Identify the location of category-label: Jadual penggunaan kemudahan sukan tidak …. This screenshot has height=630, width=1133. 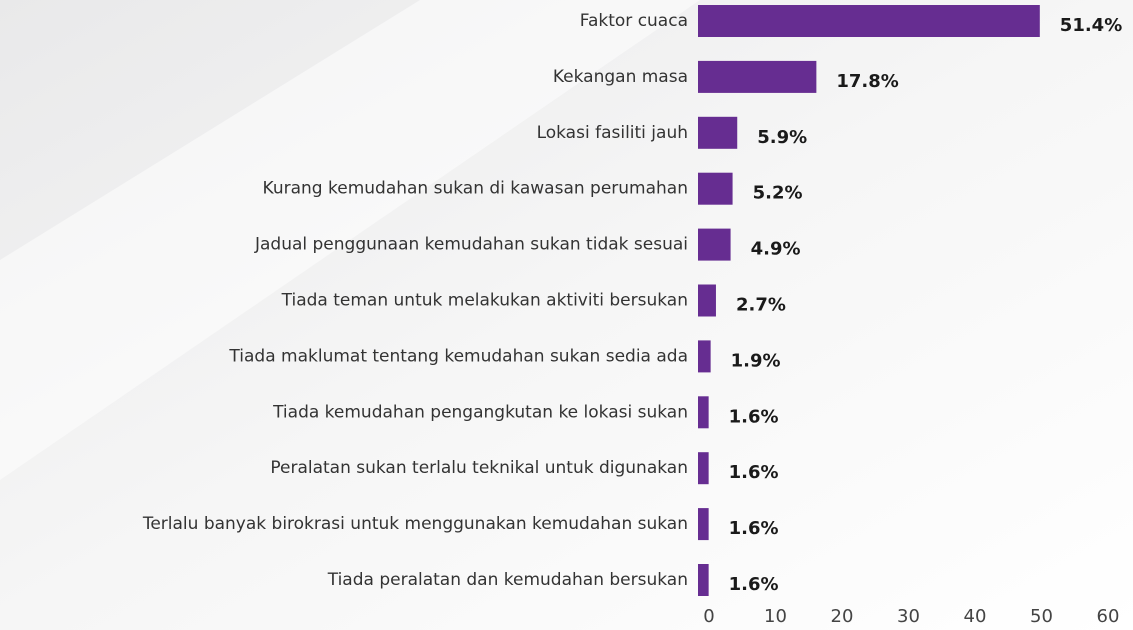
(471, 245).